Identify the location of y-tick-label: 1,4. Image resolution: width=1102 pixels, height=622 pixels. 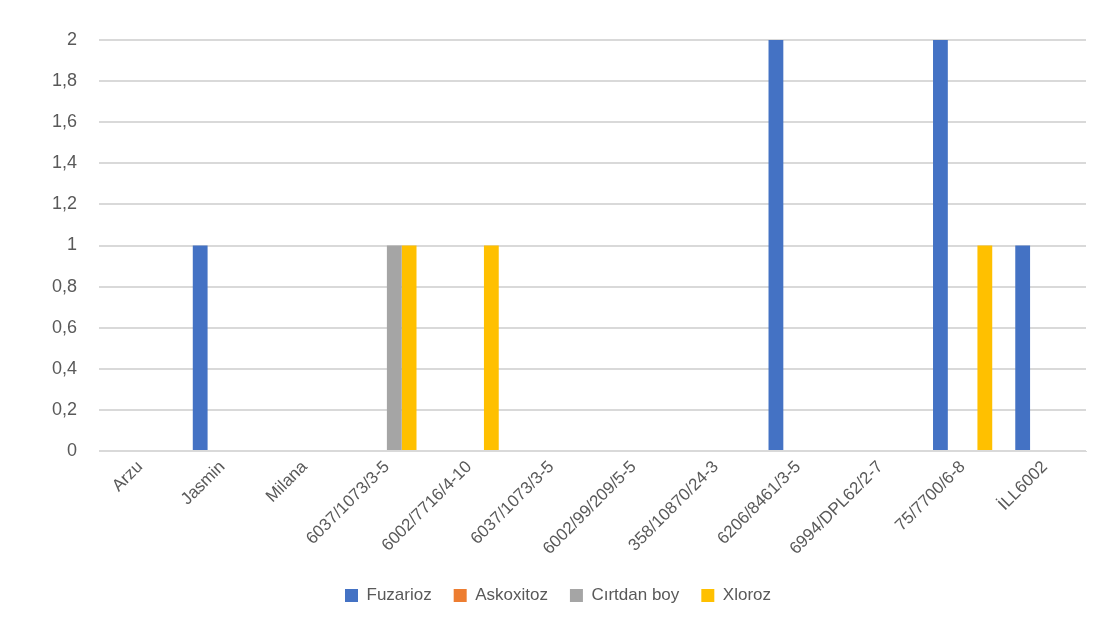
(64, 162).